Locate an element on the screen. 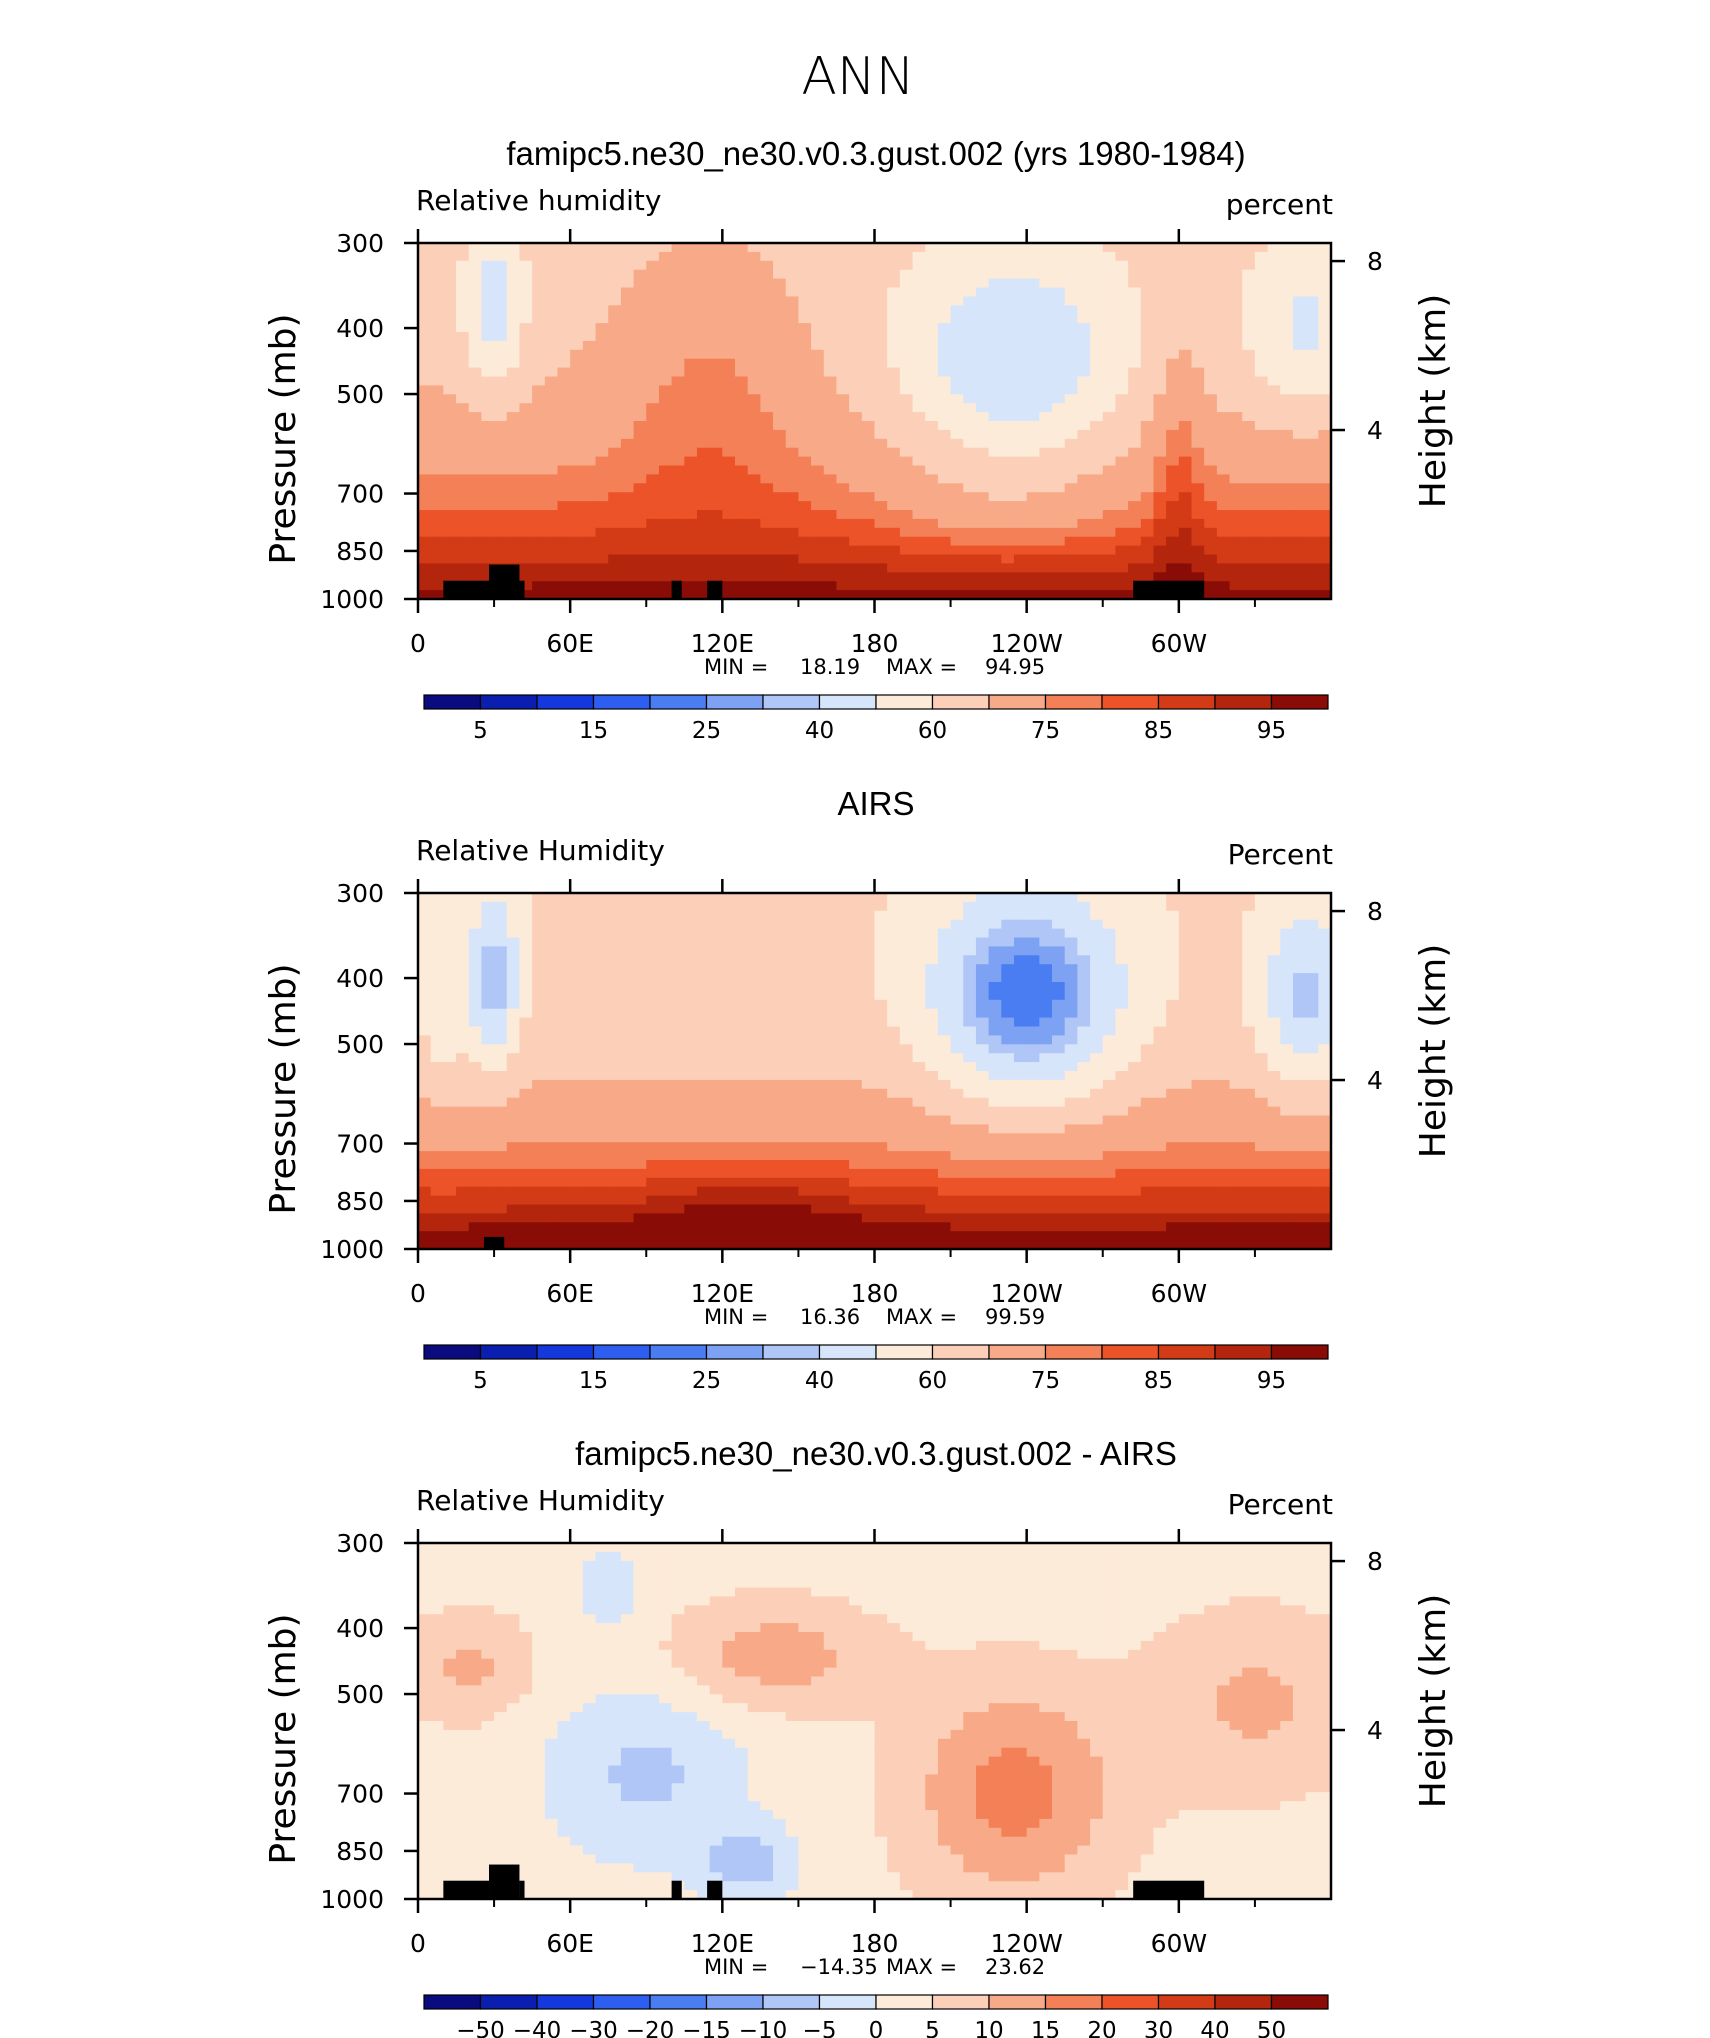 The width and height of the screenshot is (1710, 2038). units-label: percent is located at coordinates (1279, 204).